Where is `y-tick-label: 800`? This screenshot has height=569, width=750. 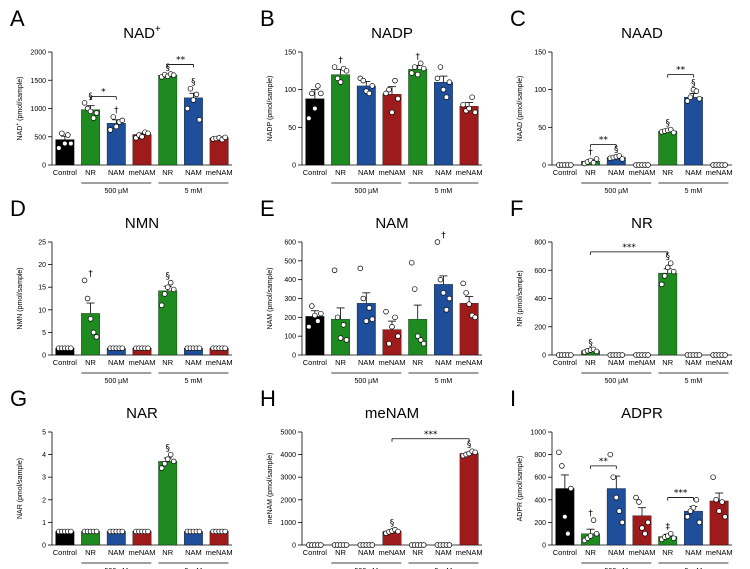
y-tick-label: 800 is located at coordinates (540, 455).